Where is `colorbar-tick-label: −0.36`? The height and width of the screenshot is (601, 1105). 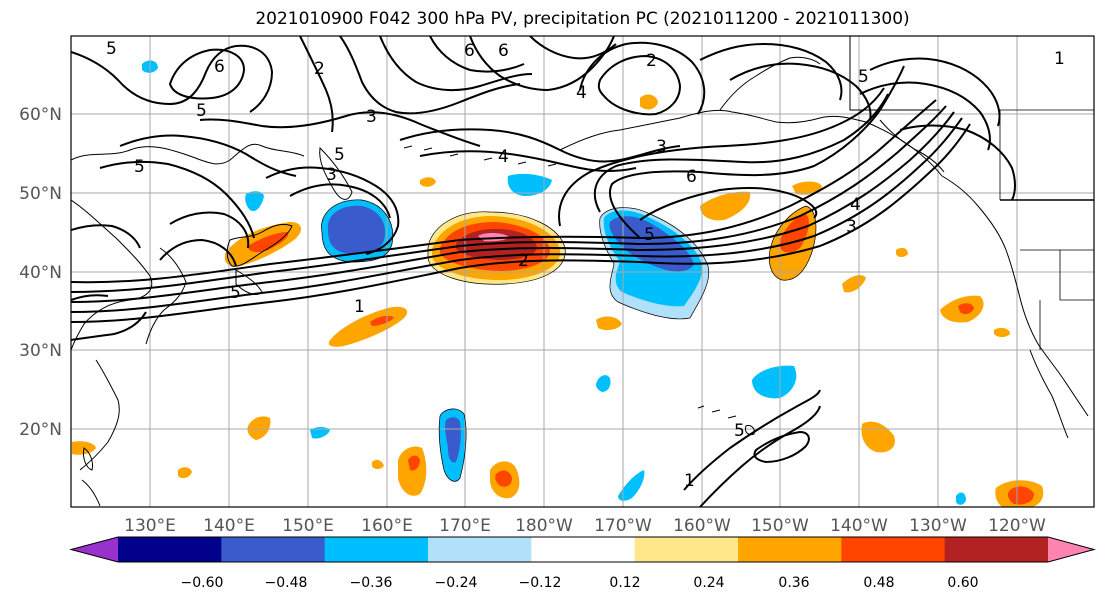
colorbar-tick-label: −0.36 is located at coordinates (371, 583).